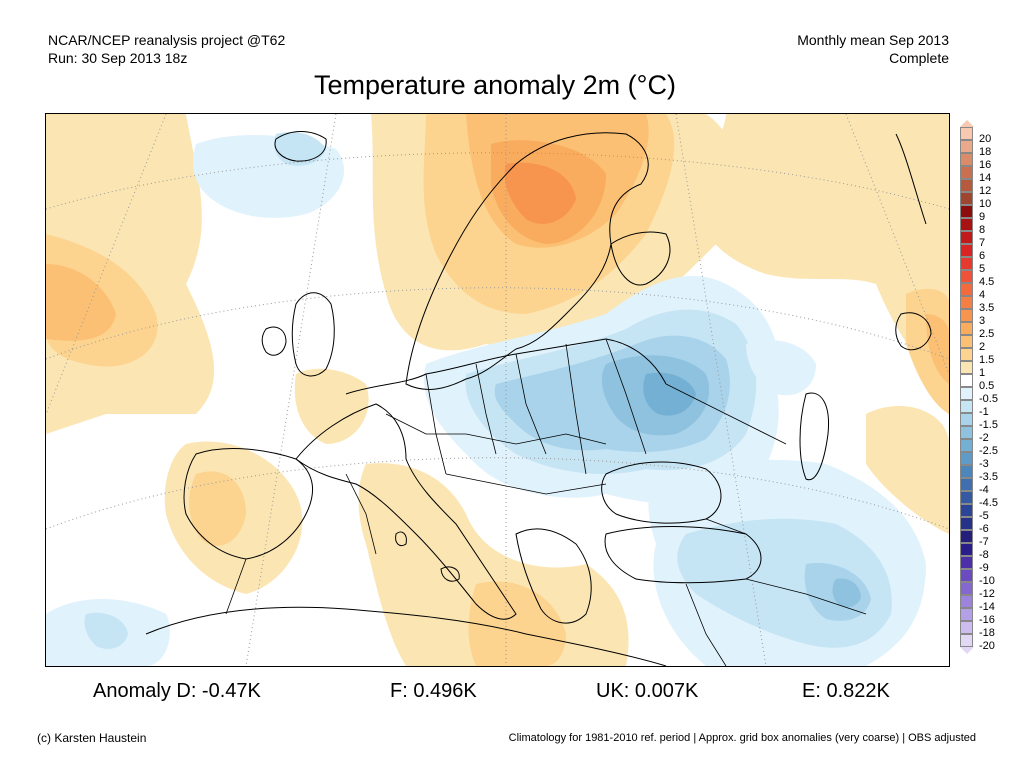 The height and width of the screenshot is (768, 1024). I want to click on legend-label: -3, so click(984, 464).